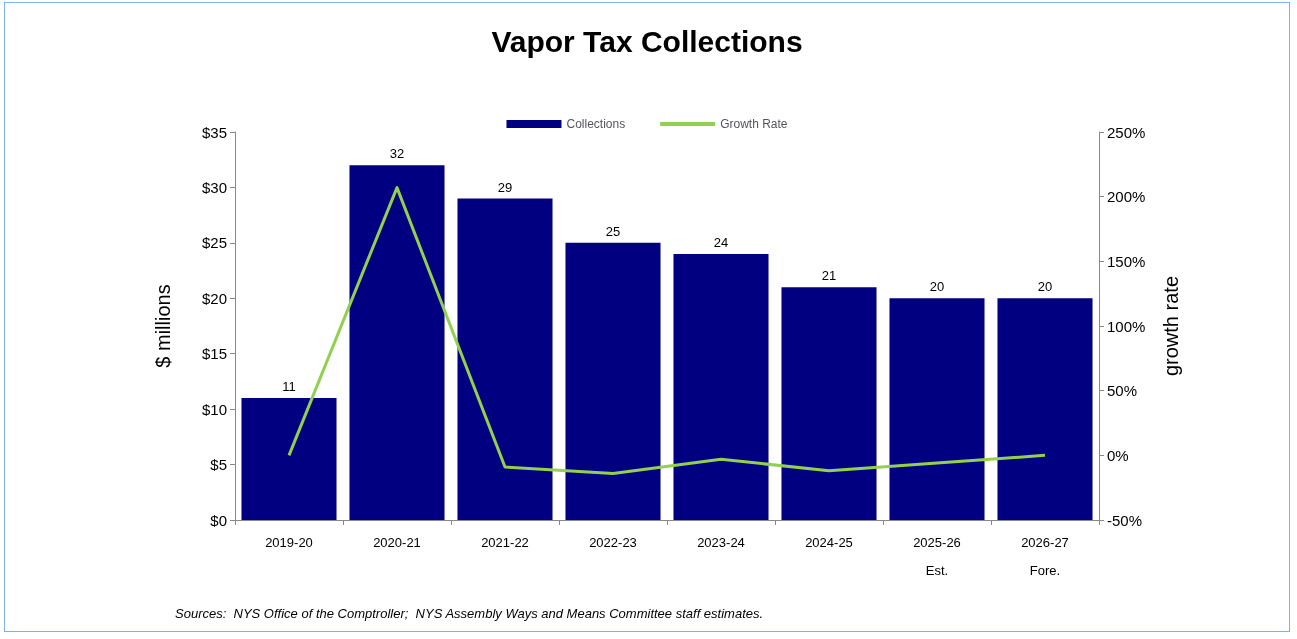 This screenshot has height=639, width=1297. Describe the element at coordinates (647, 41) in the screenshot. I see `chart-title: Vapor Tax Collections` at that location.